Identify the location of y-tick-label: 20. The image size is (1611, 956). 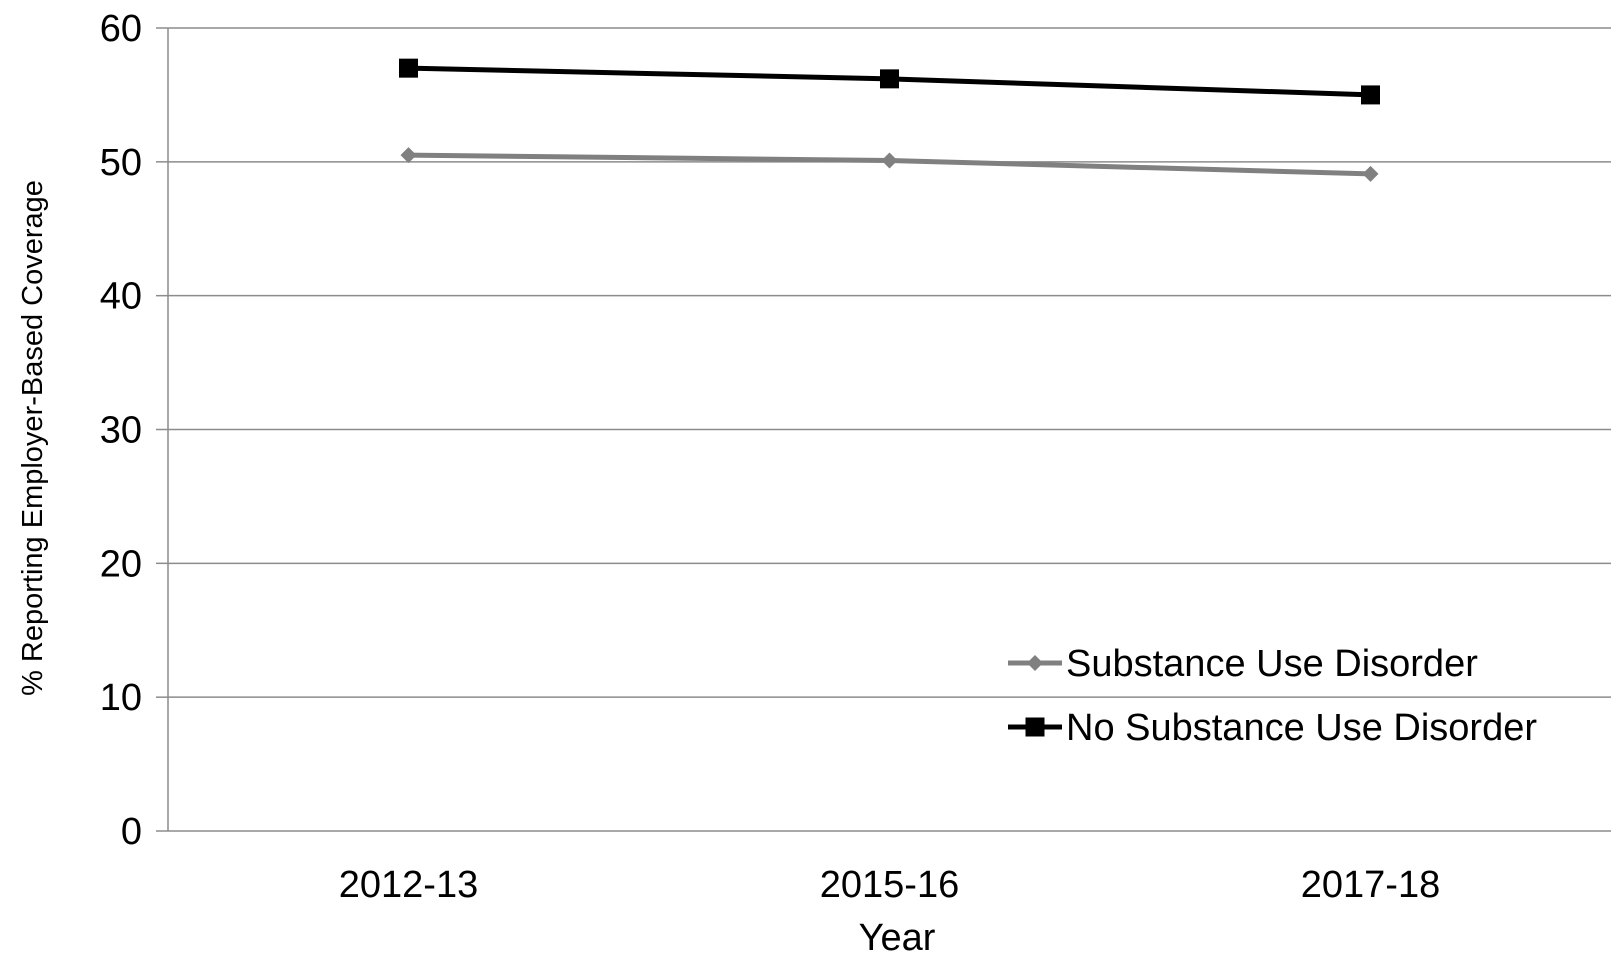
(121, 564).